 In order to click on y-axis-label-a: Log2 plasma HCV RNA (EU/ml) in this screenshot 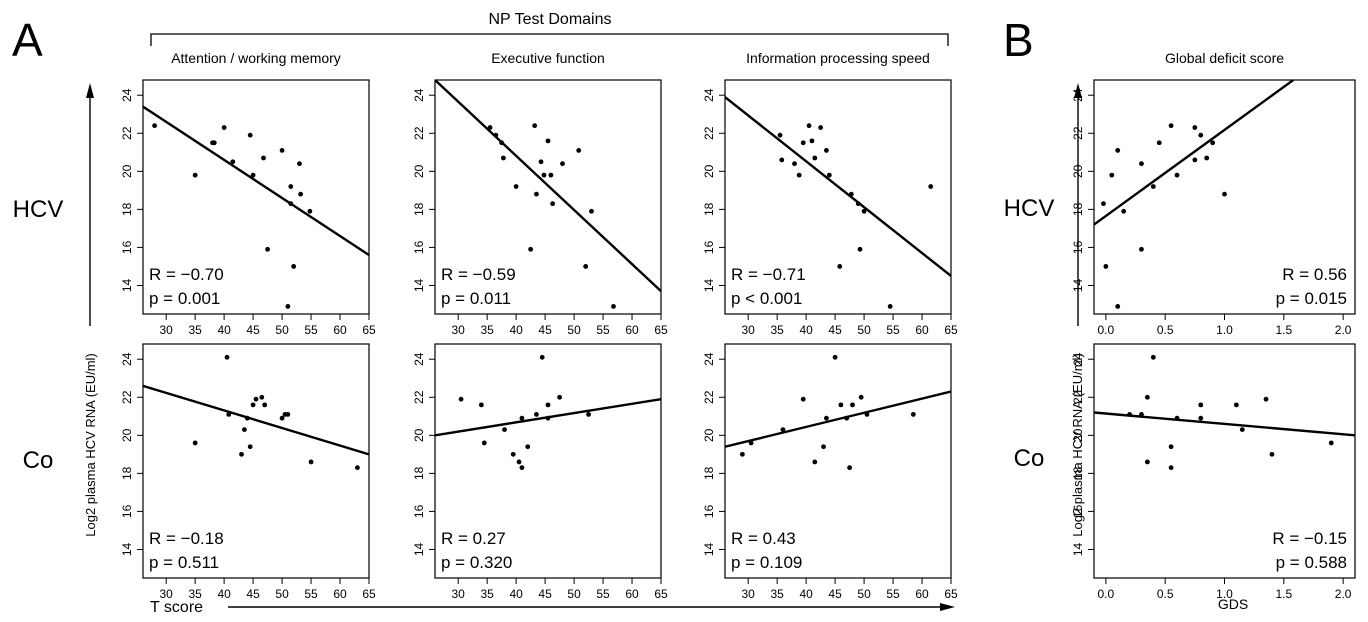, I will do `click(90, 445)`.